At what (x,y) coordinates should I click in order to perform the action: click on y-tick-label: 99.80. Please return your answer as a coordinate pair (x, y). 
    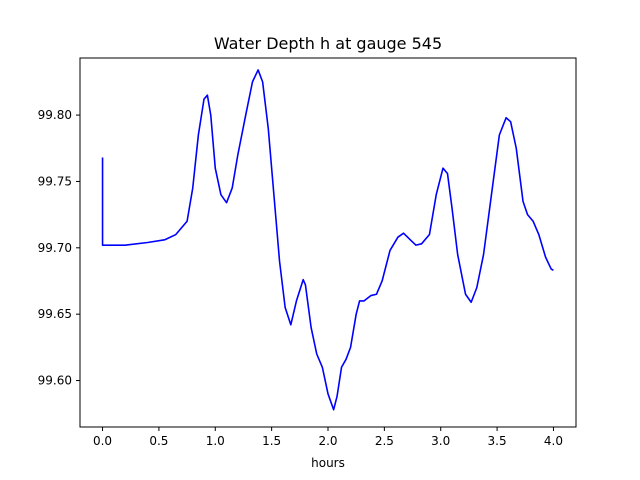
    Looking at the image, I should click on (55, 115).